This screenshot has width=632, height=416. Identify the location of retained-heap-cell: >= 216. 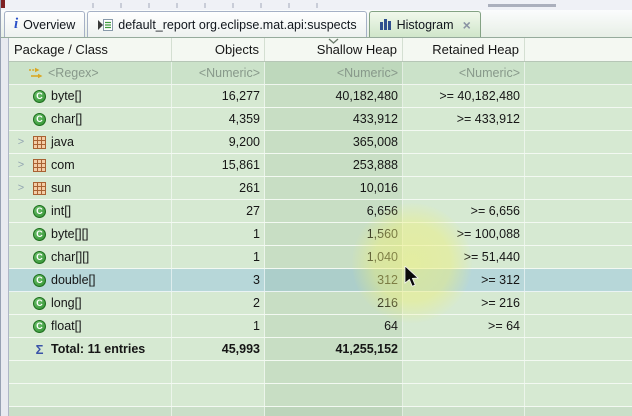
(464, 303).